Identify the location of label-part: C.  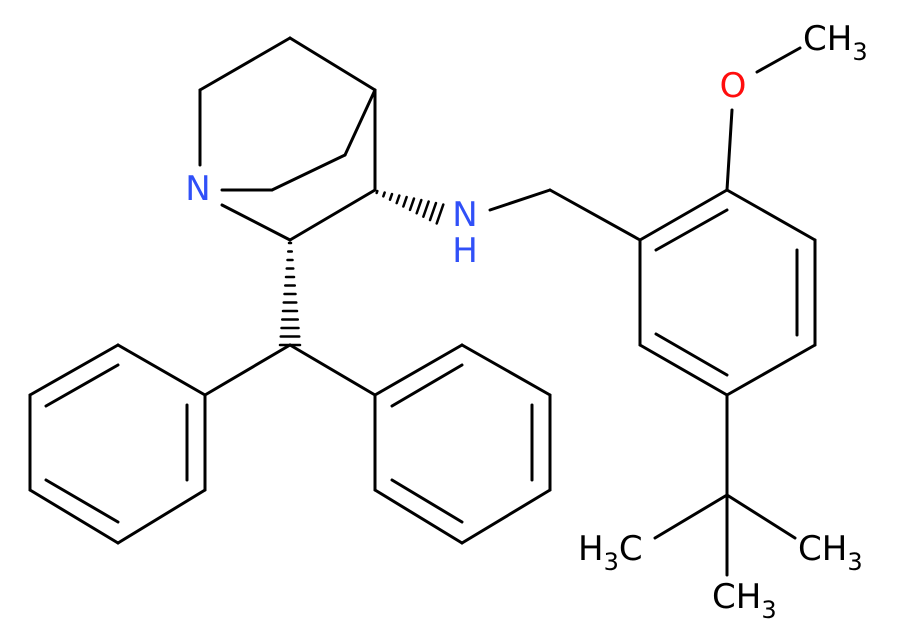
(631, 549).